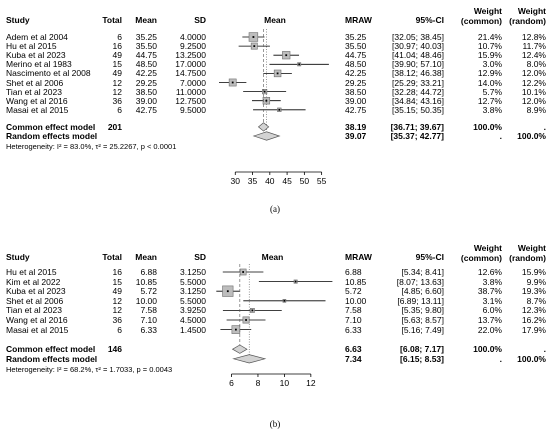  What do you see at coordinates (117, 272) in the screenshot?
I see `study-total: 16` at bounding box center [117, 272].